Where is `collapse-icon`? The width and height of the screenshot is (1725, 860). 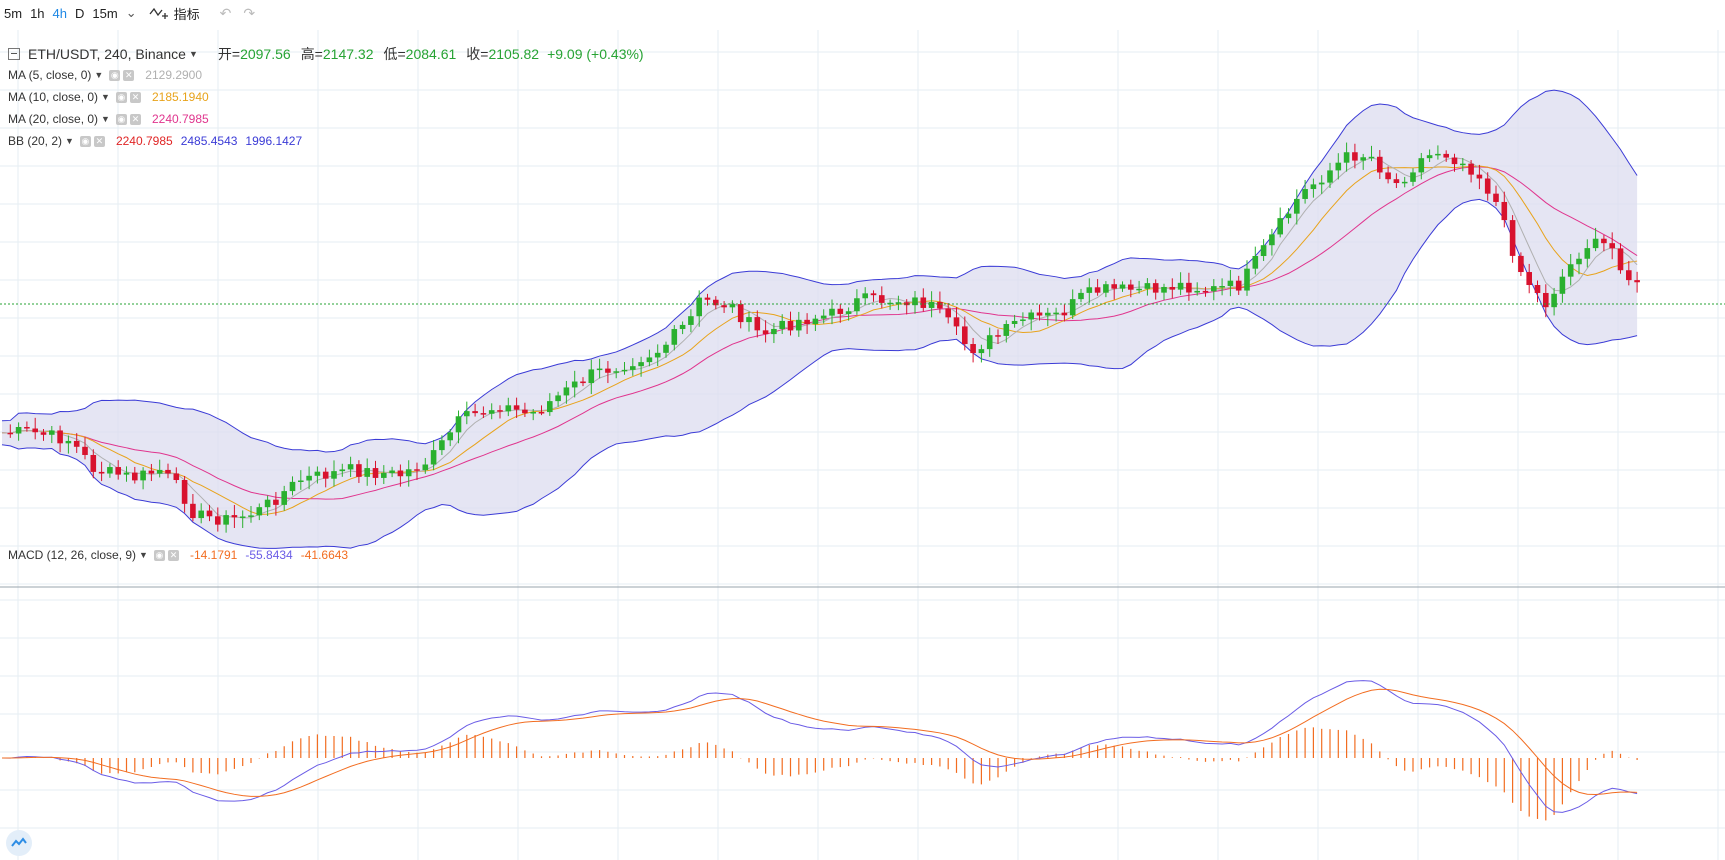 collapse-icon is located at coordinates (14, 54).